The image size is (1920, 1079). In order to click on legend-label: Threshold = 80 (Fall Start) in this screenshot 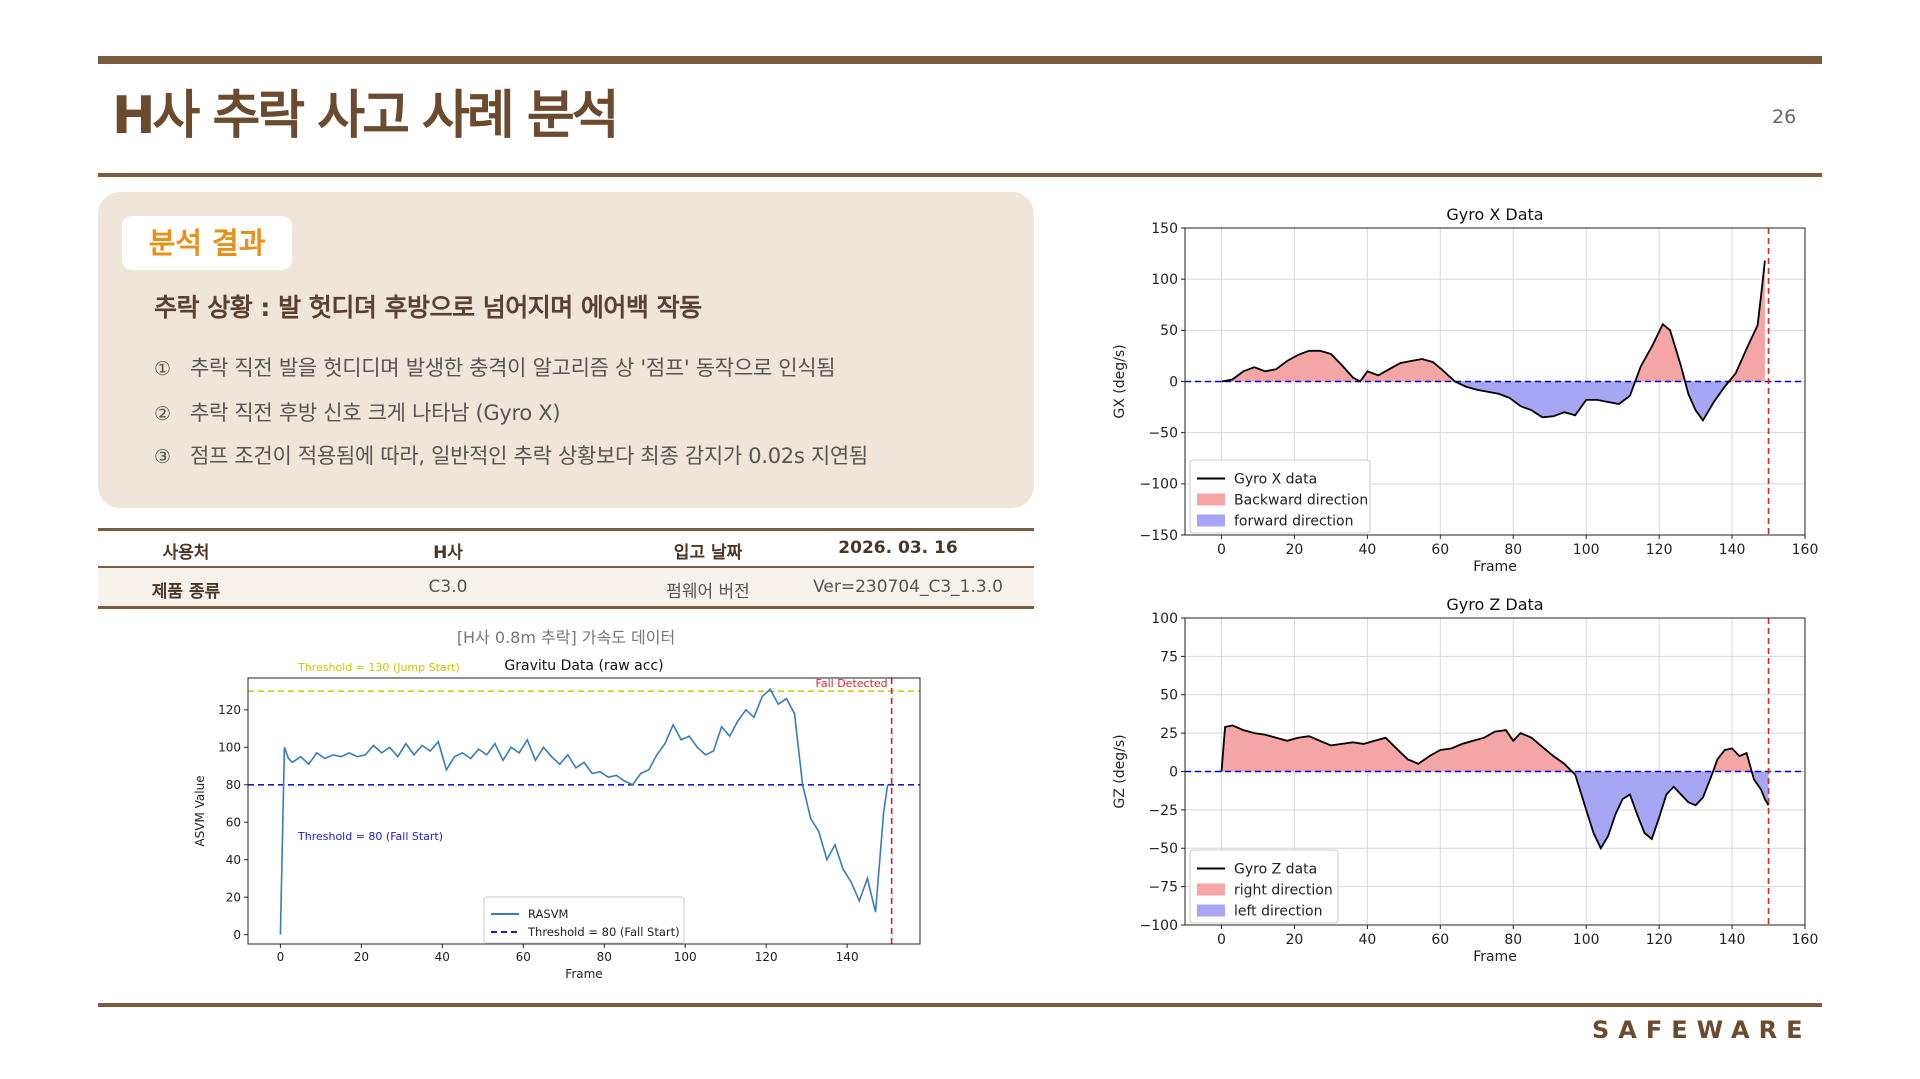, I will do `click(603, 932)`.